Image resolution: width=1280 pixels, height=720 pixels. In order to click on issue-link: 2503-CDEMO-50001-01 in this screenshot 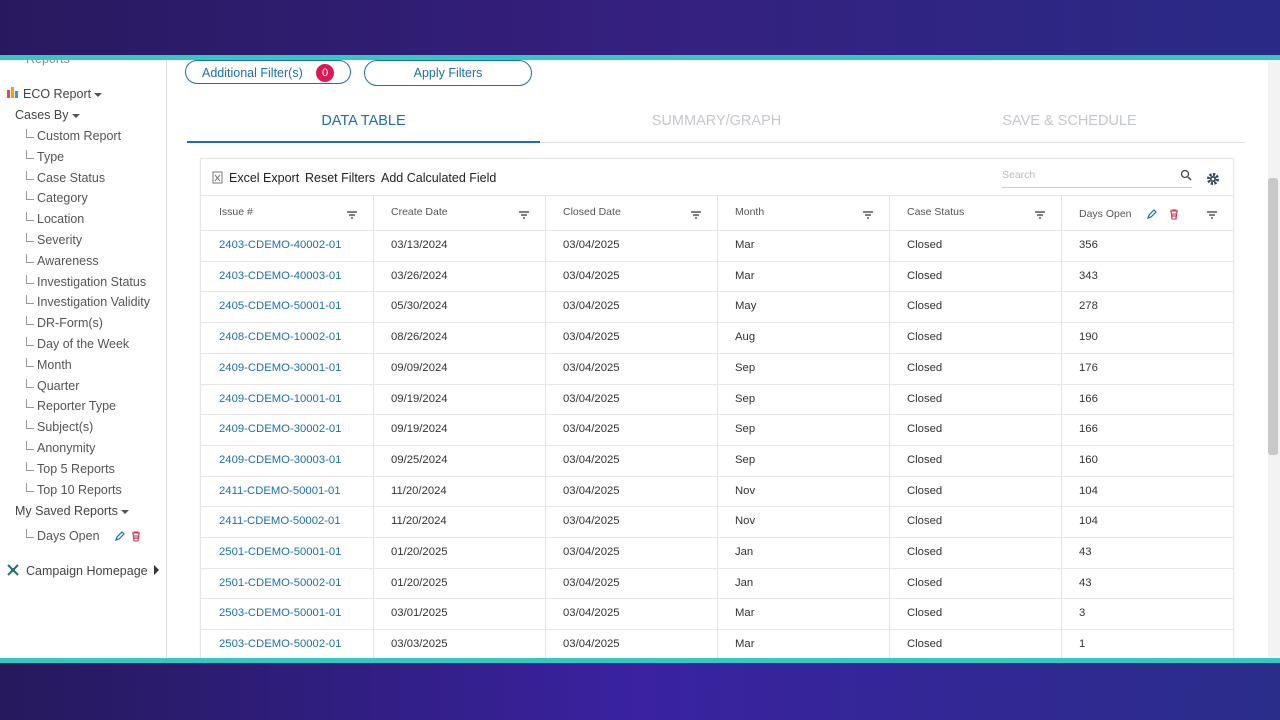, I will do `click(280, 613)`.